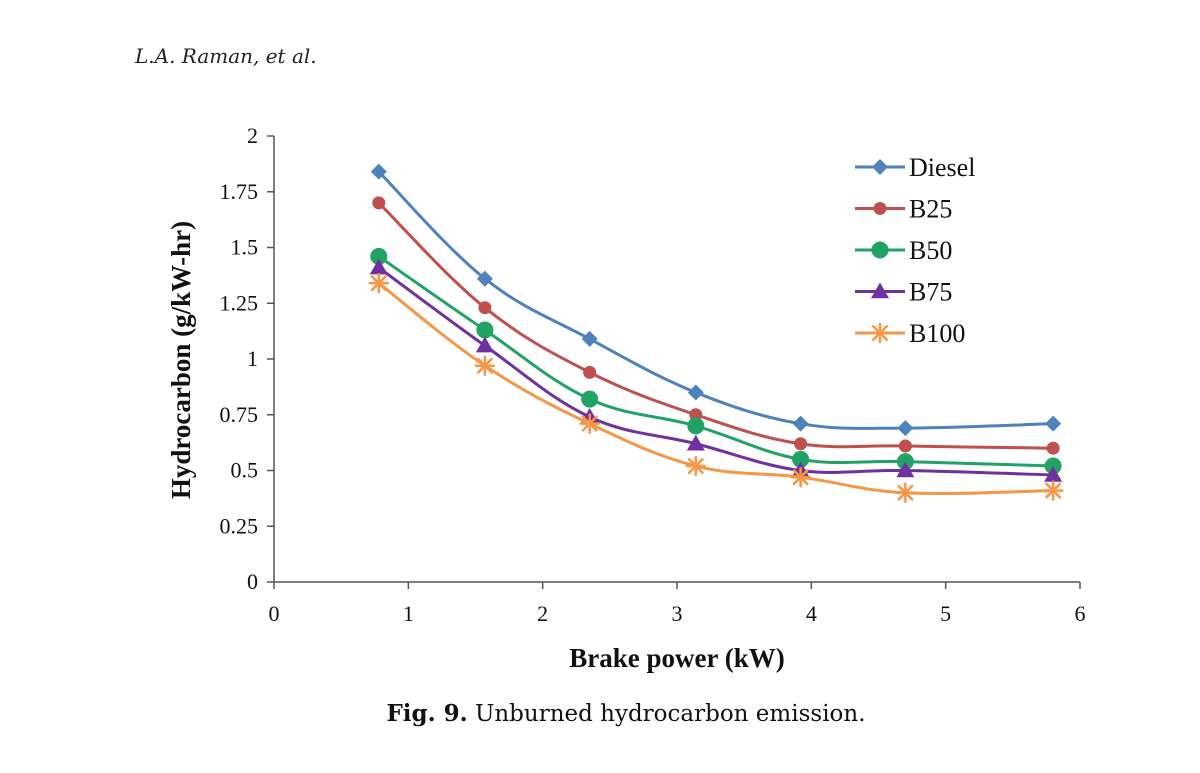 The width and height of the screenshot is (1200, 773). I want to click on x-tick-label: 4, so click(811, 613).